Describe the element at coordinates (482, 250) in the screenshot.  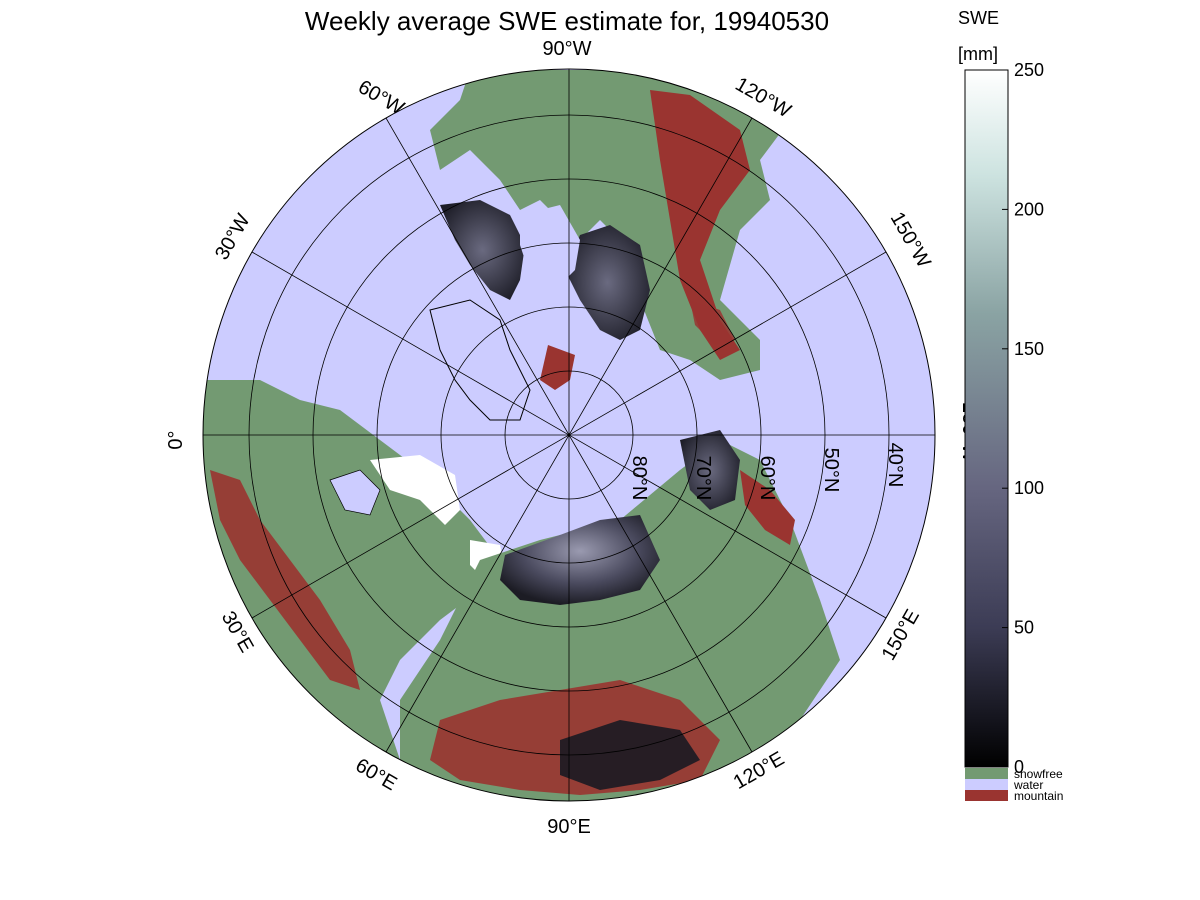
I see `canada-west-snow` at that location.